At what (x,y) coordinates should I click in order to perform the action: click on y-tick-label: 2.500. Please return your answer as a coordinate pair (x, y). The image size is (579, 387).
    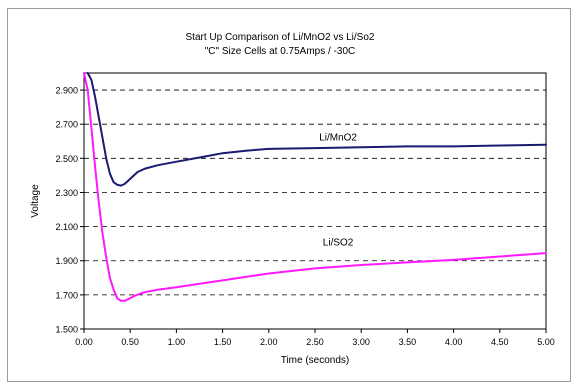
    Looking at the image, I should click on (66, 159).